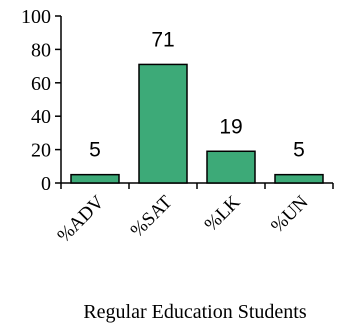  What do you see at coordinates (195, 312) in the screenshot?
I see `x-axis-title: Regular Education Students` at bounding box center [195, 312].